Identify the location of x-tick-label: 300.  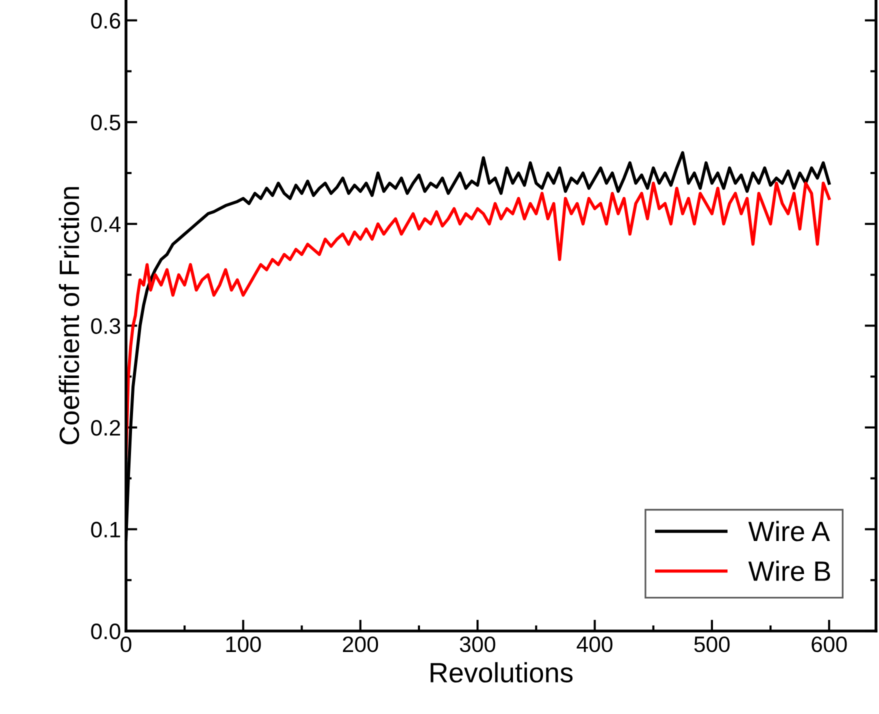
(478, 644).